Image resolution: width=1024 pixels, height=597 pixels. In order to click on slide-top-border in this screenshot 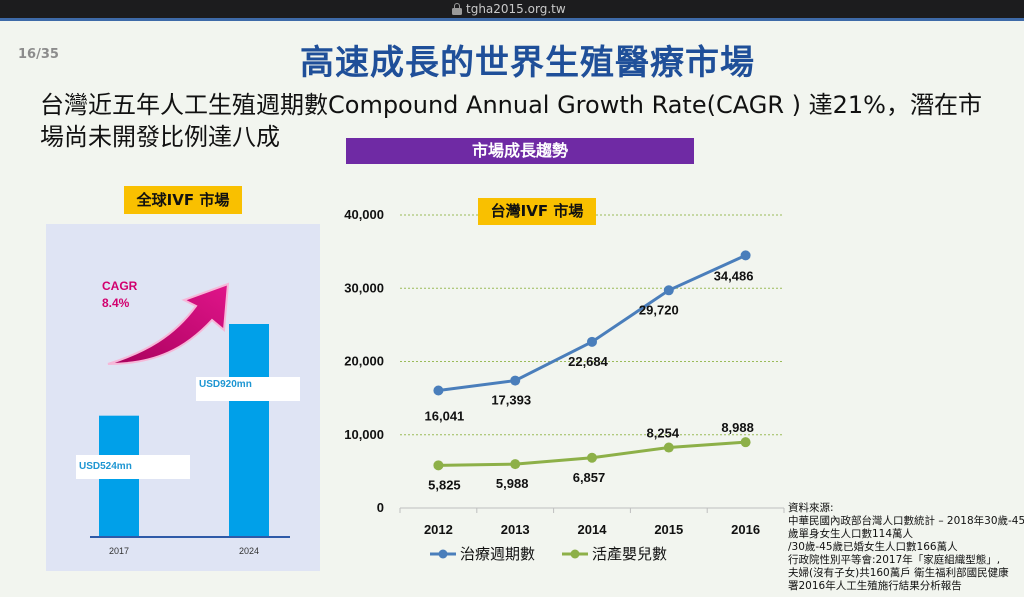, I will do `click(512, 19)`.